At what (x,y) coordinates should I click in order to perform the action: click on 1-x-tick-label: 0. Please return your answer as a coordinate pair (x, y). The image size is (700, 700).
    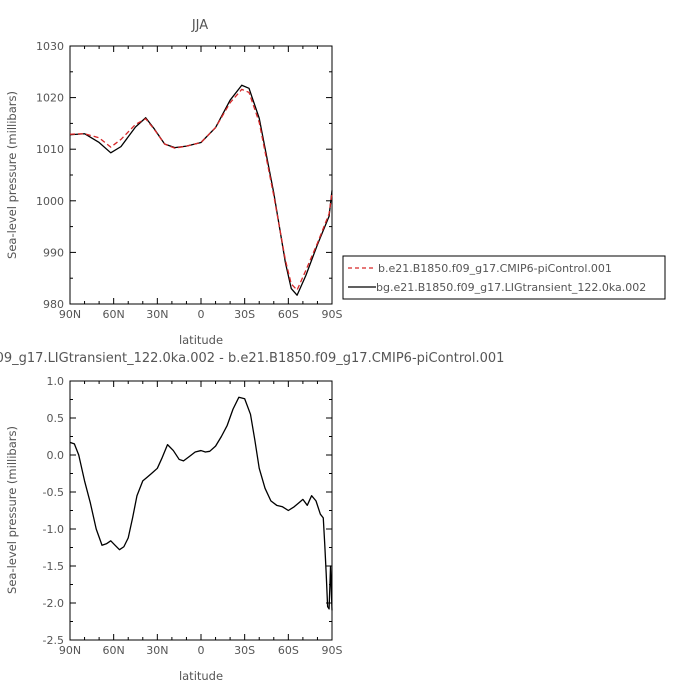
    Looking at the image, I should click on (201, 650).